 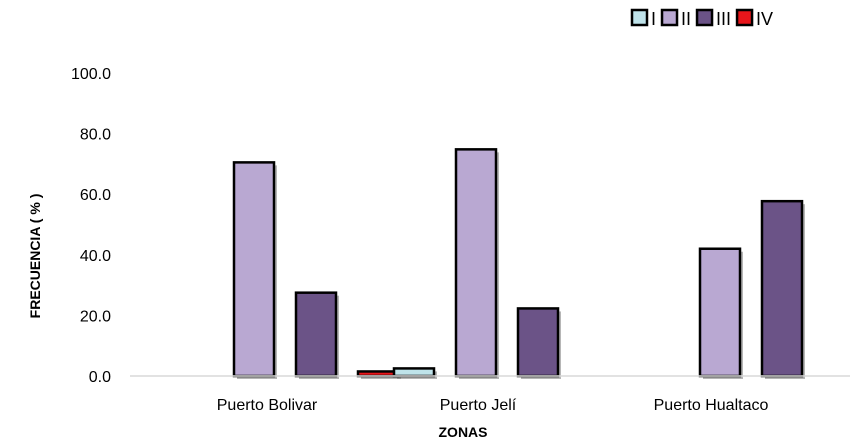 I want to click on y-tick-label: 100.0, so click(x=91, y=74).